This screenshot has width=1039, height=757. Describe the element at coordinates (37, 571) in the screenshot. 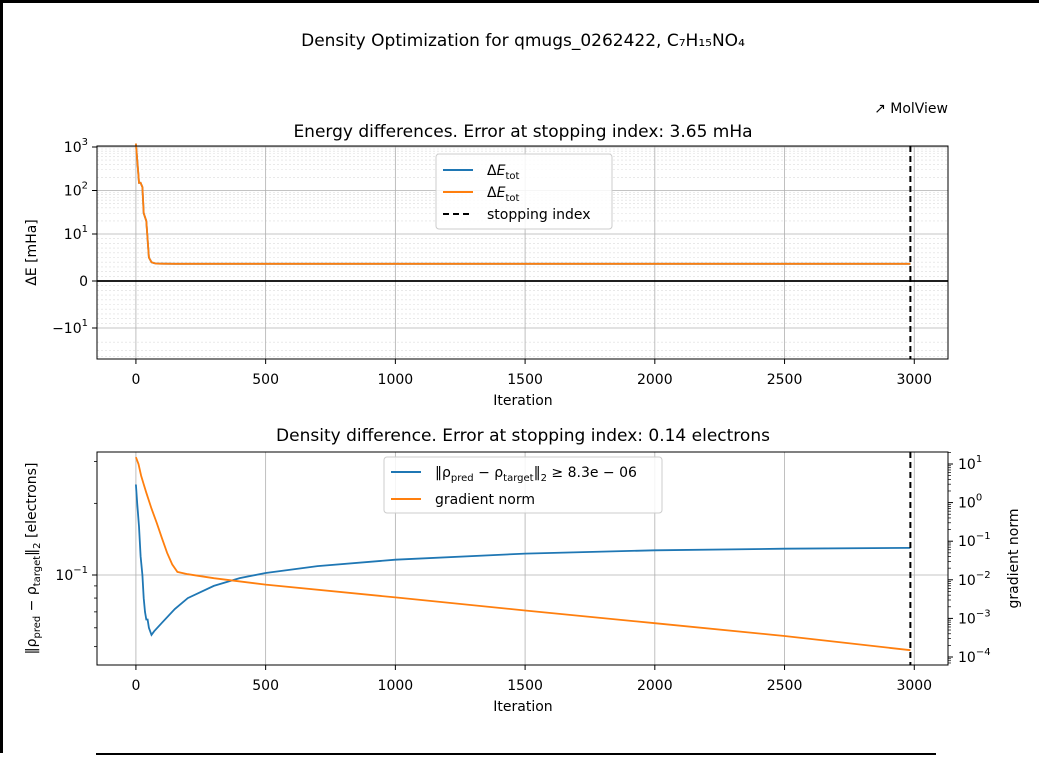

I see `ylabel-sub: target` at that location.